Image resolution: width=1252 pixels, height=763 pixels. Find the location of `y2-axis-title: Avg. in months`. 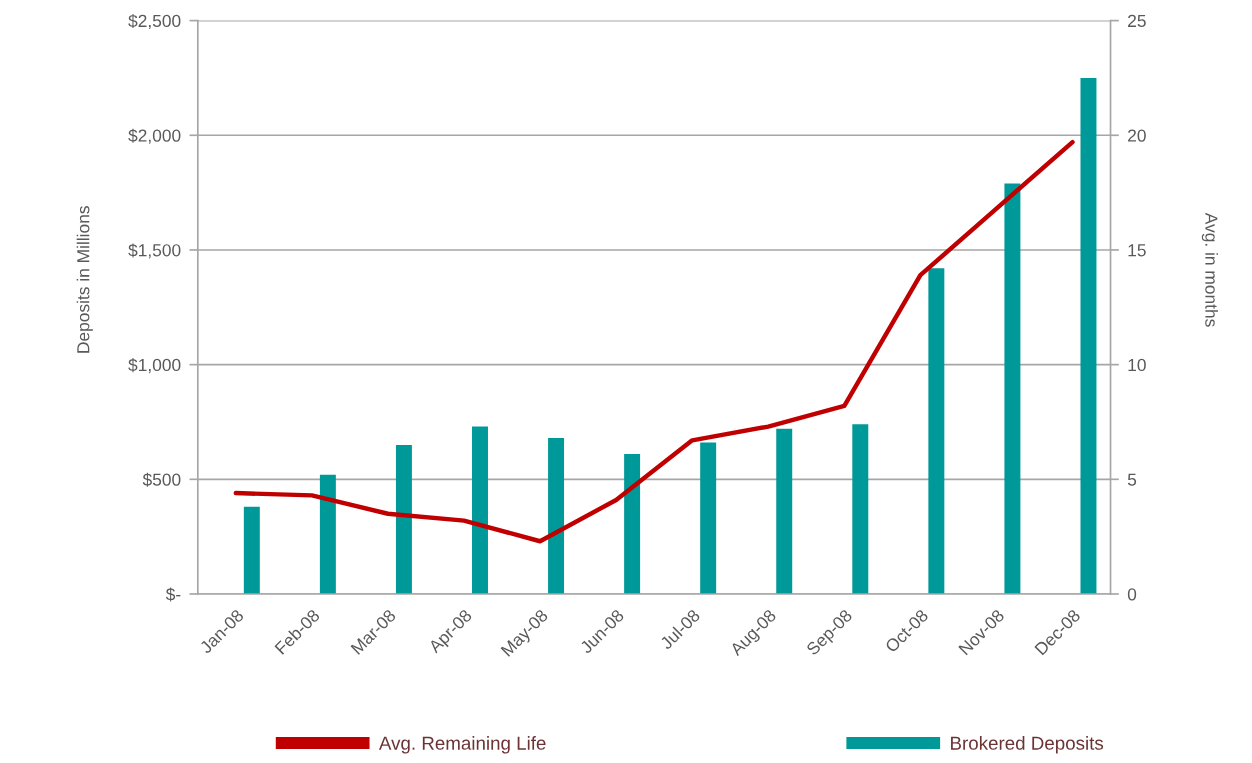

y2-axis-title: Avg. in months is located at coordinates (1209, 269).